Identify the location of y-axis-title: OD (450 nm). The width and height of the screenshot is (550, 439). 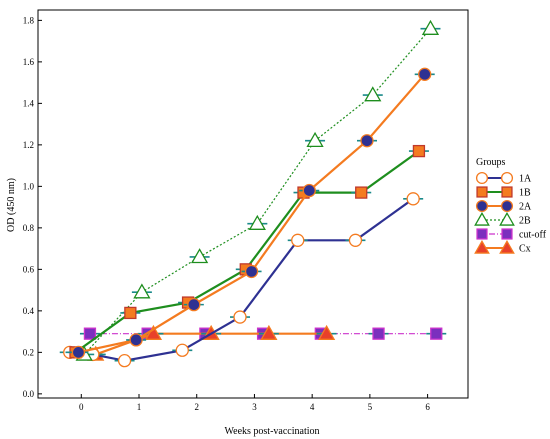
(11, 205).